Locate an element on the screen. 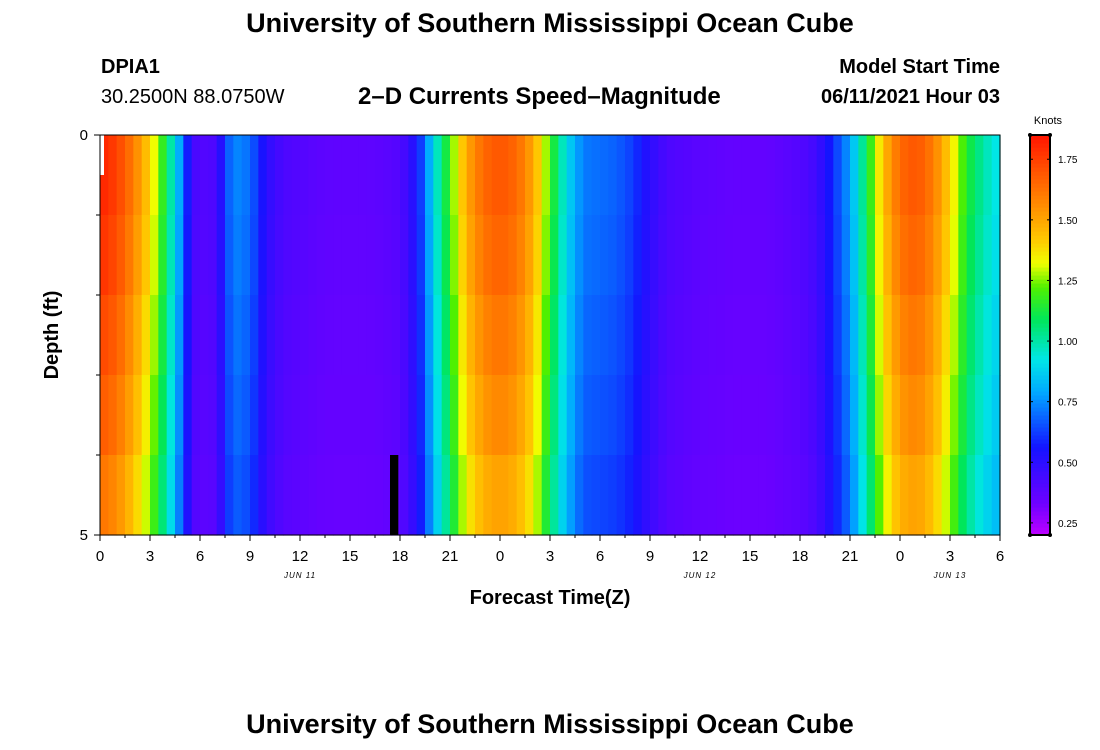 The image size is (1100, 750). colorbar-tick-label: 1.50 is located at coordinates (1068, 221).